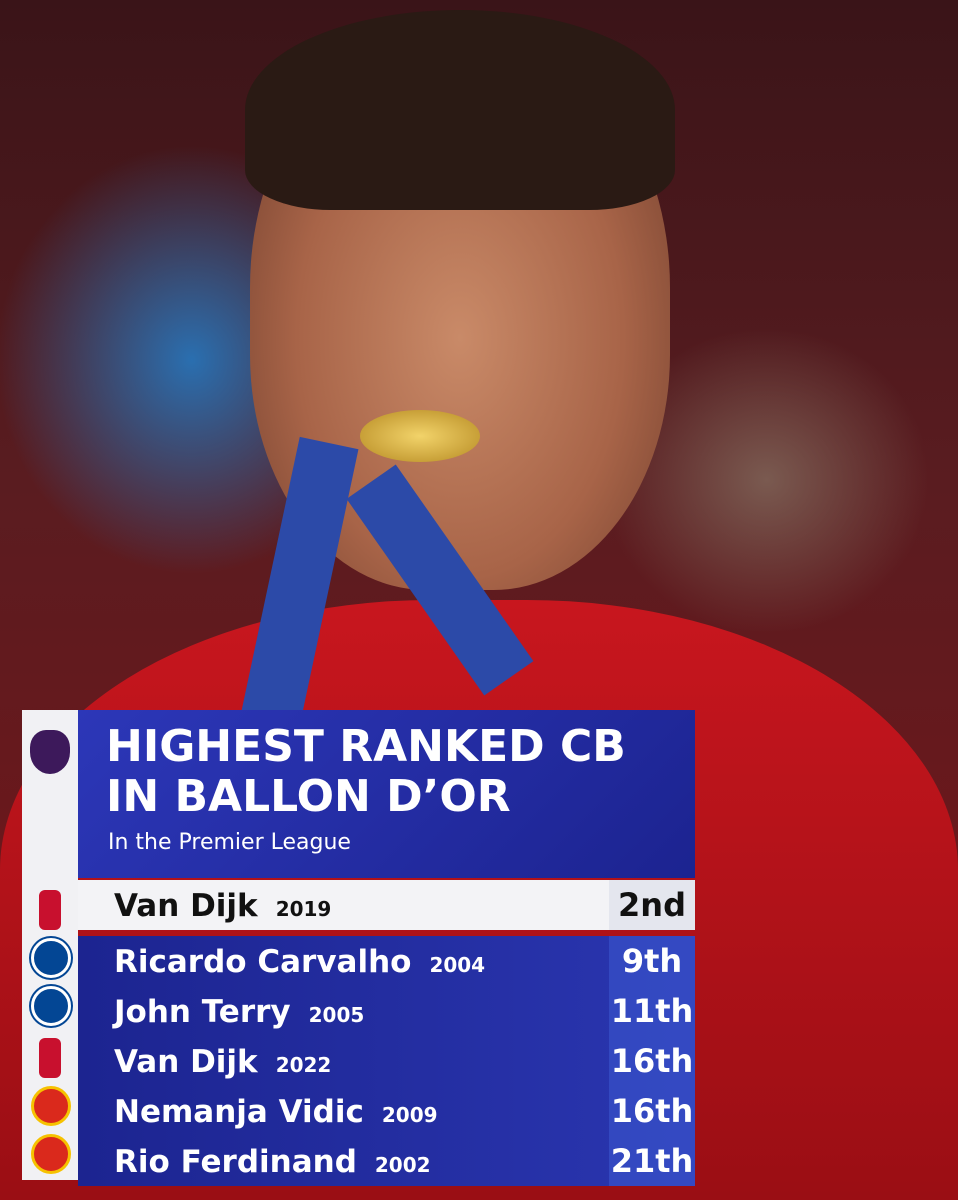 This screenshot has height=1200, width=958. I want to click on player-name: Van Dijk 2019, so click(222, 906).